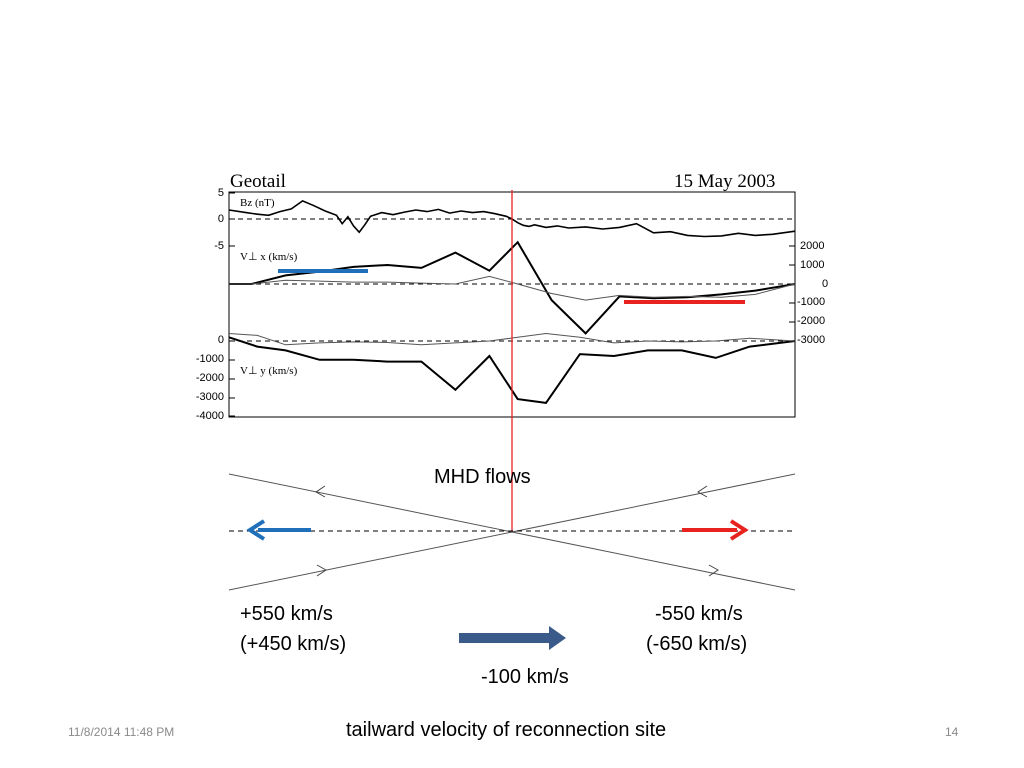  I want to click on vy-tick-label: -2000, so click(209, 378).